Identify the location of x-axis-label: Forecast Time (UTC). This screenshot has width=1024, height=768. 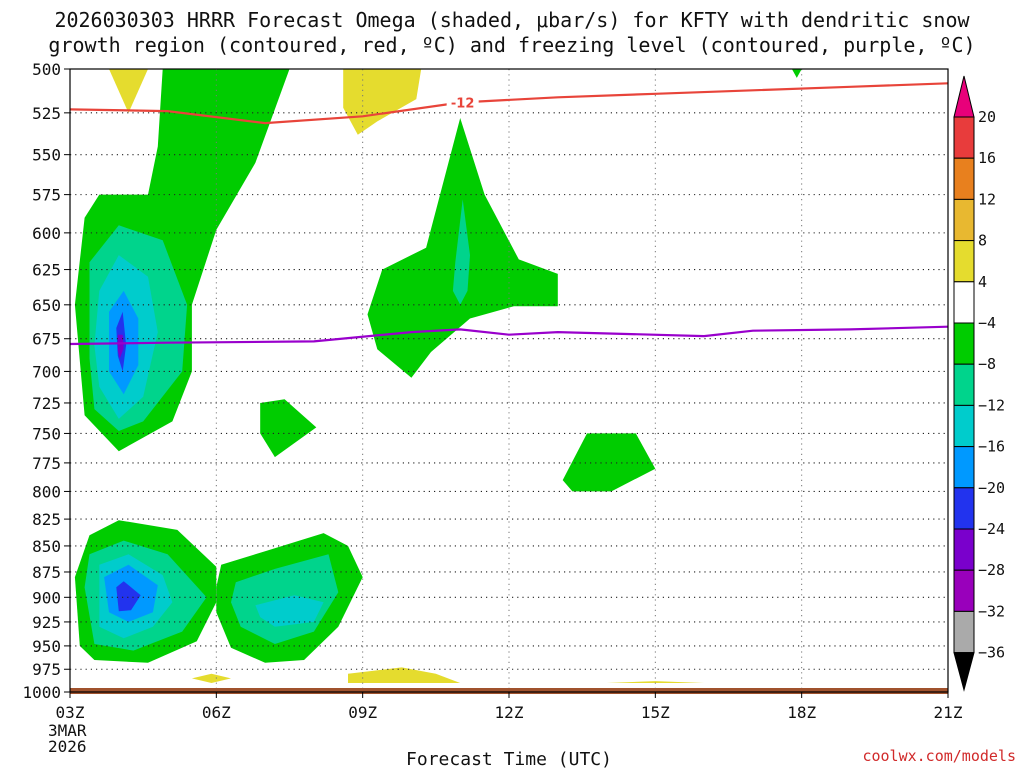
(509, 758).